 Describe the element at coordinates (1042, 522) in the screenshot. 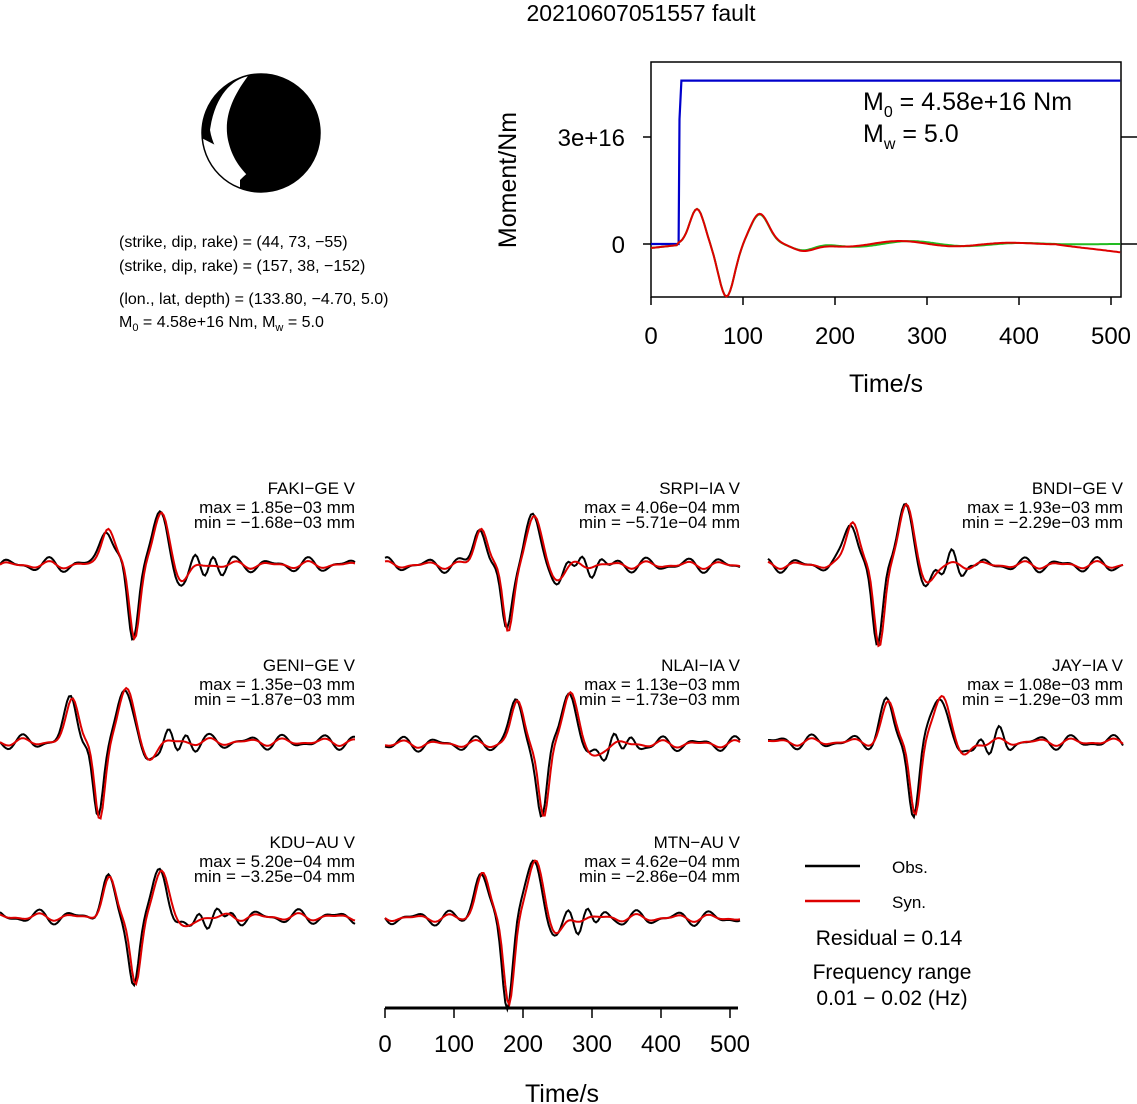

I see `station-min: min = −2.29e−03 mm` at that location.